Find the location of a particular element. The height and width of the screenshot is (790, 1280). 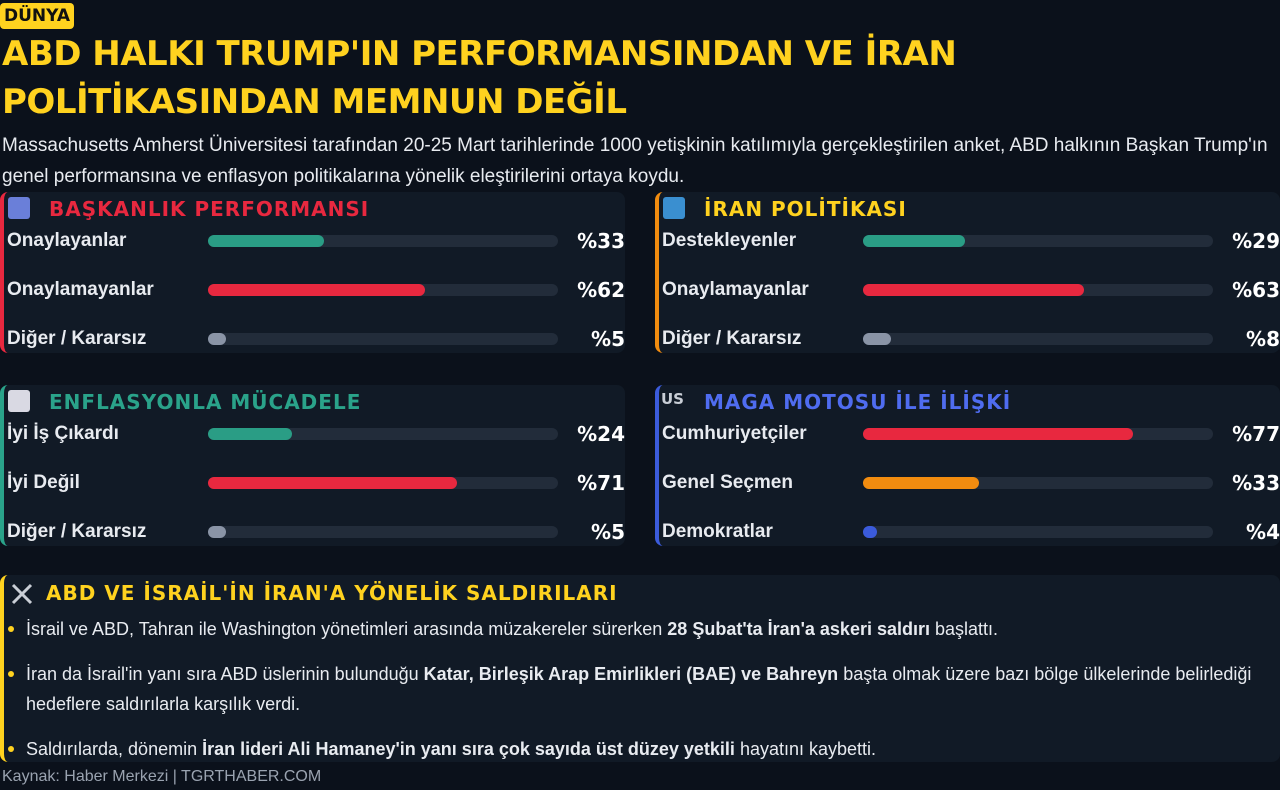

panel-title: İRAN POLİTİKASI is located at coordinates (805, 209).